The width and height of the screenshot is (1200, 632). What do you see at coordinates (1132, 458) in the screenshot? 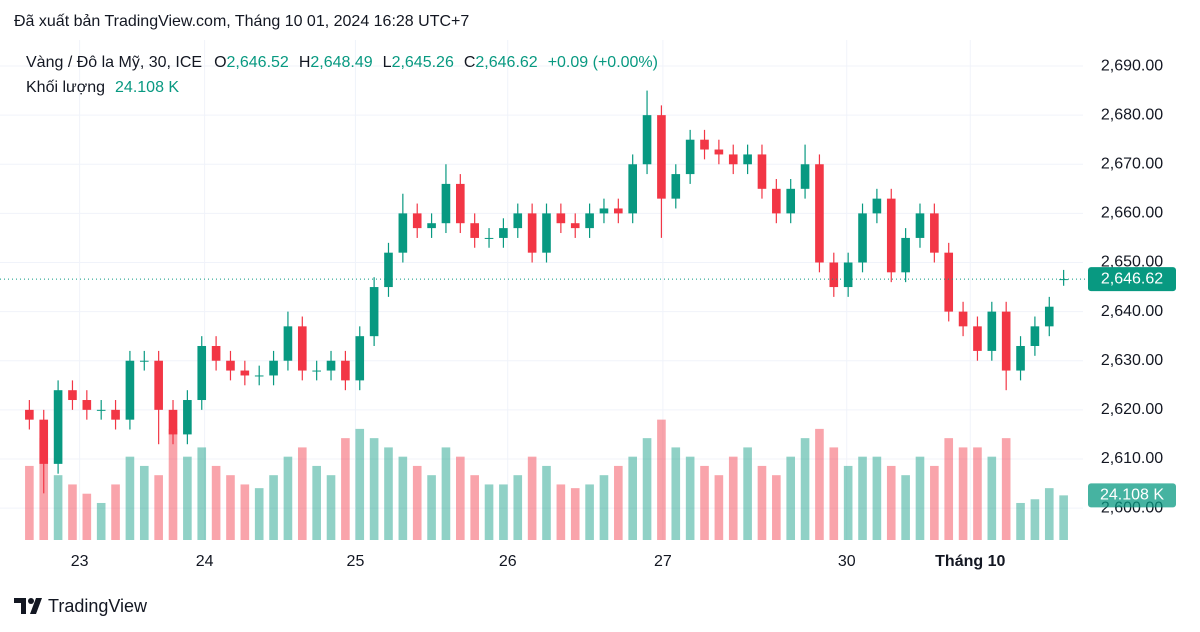
I see `y-tick-label: 2,610.00` at bounding box center [1132, 458].